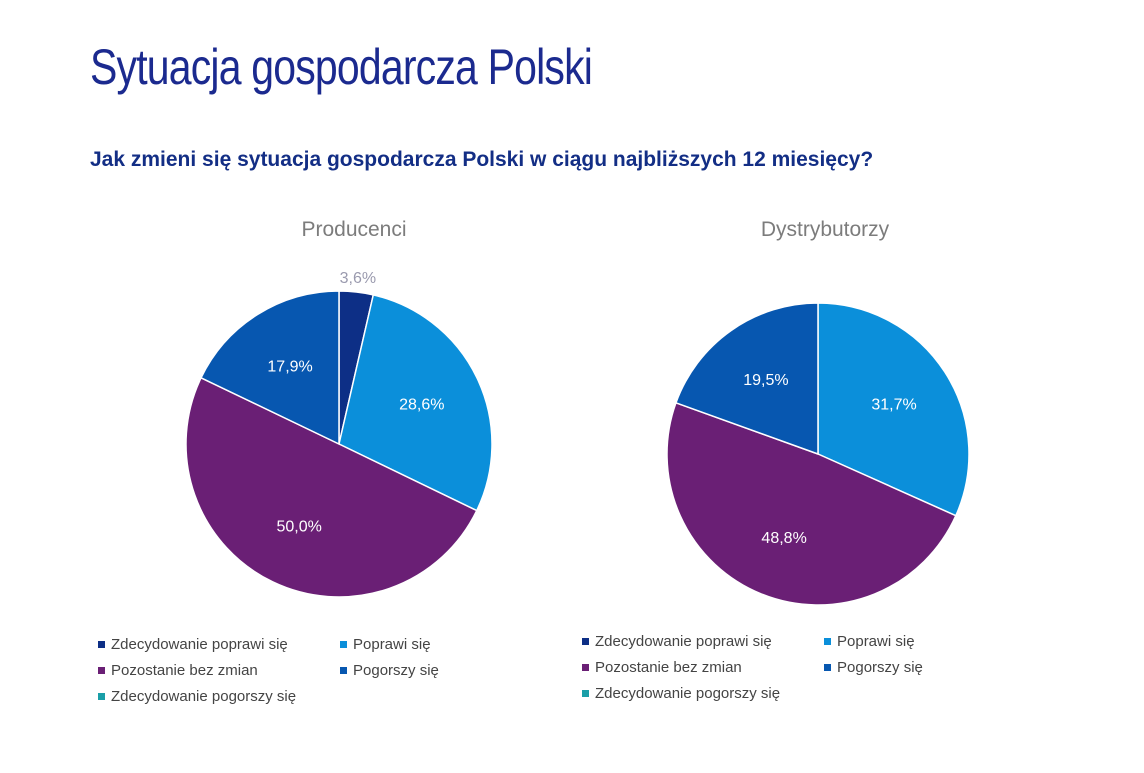 This screenshot has height=773, width=1144. What do you see at coordinates (289, 366) in the screenshot?
I see `pie-label-pogorszy: 17,9%` at bounding box center [289, 366].